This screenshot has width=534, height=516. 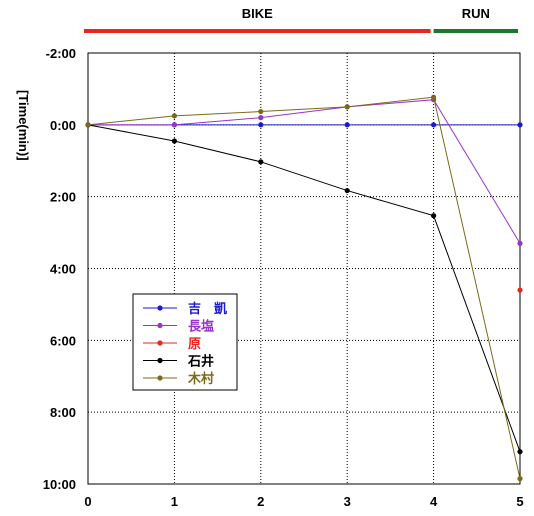 What do you see at coordinates (59, 484) in the screenshot?
I see `y-tick-label: 10:00` at bounding box center [59, 484].